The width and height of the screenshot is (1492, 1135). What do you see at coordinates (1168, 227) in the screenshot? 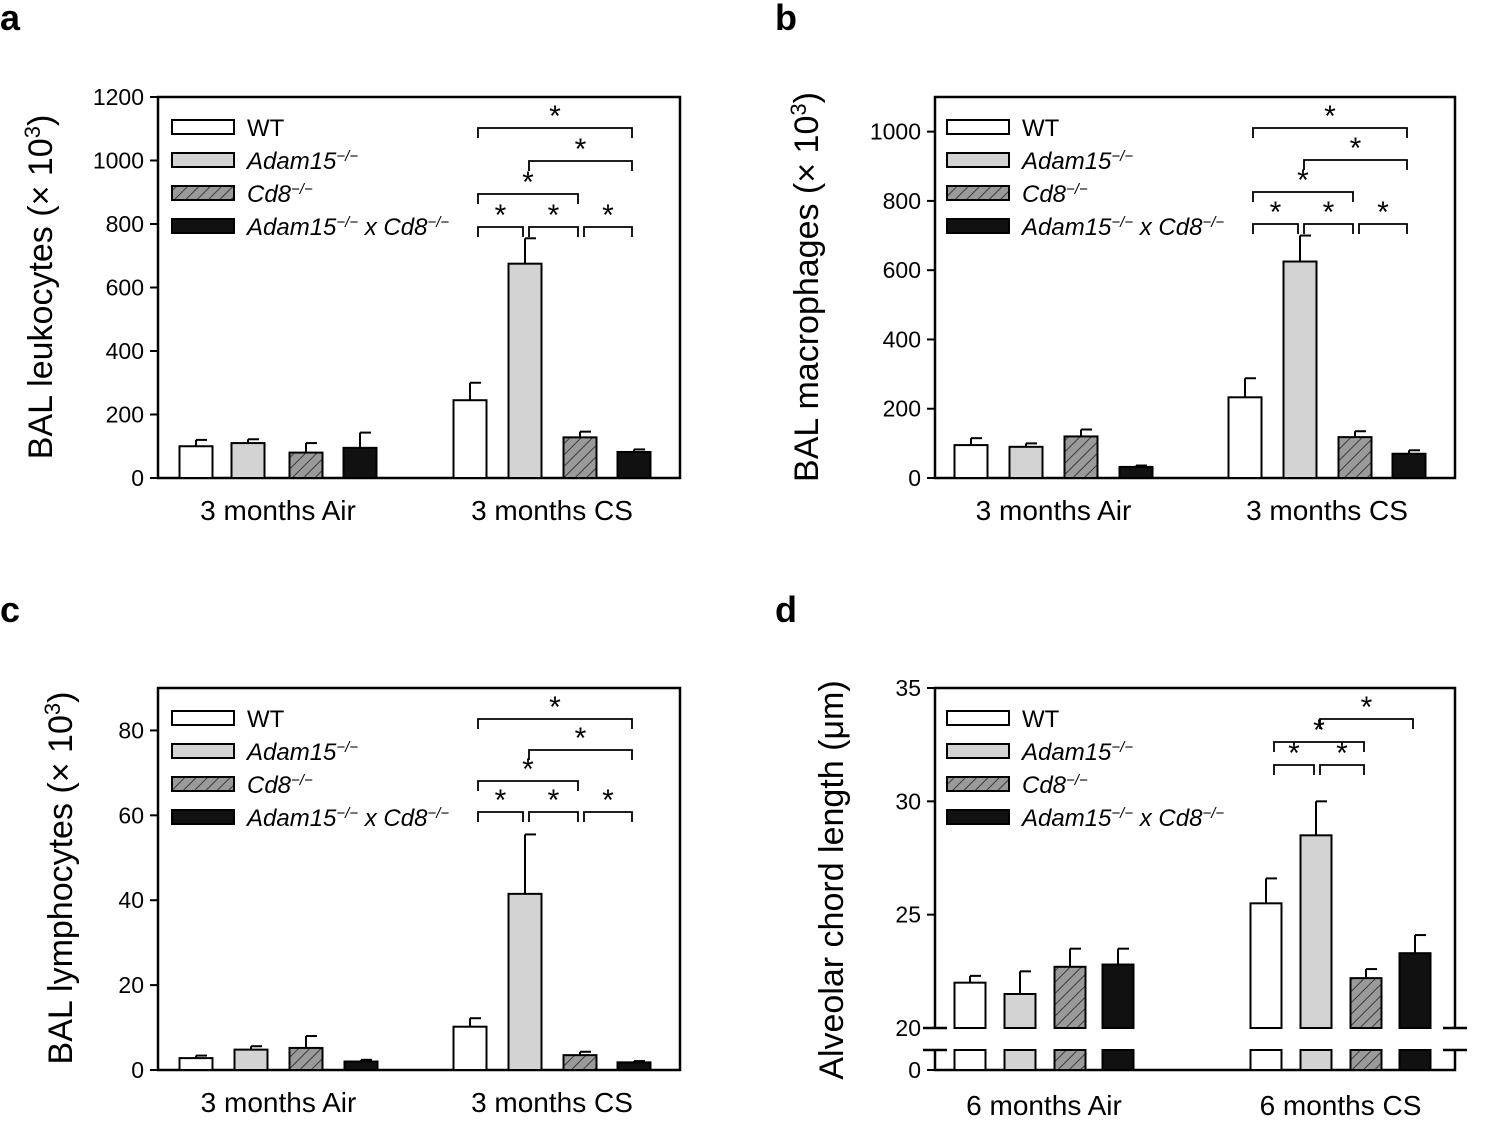
I see `legend-label-part: x Cd8` at bounding box center [1168, 227].